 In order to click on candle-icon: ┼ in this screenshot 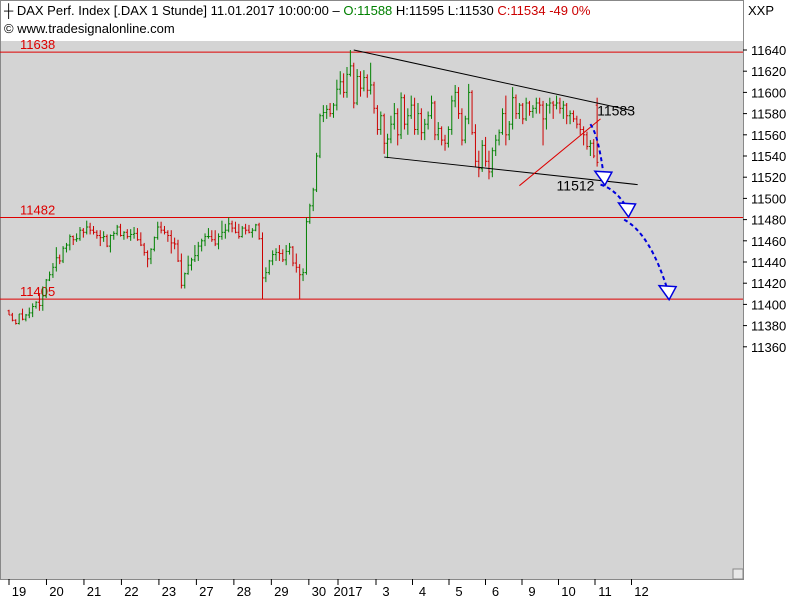, I will do `click(9, 10)`.